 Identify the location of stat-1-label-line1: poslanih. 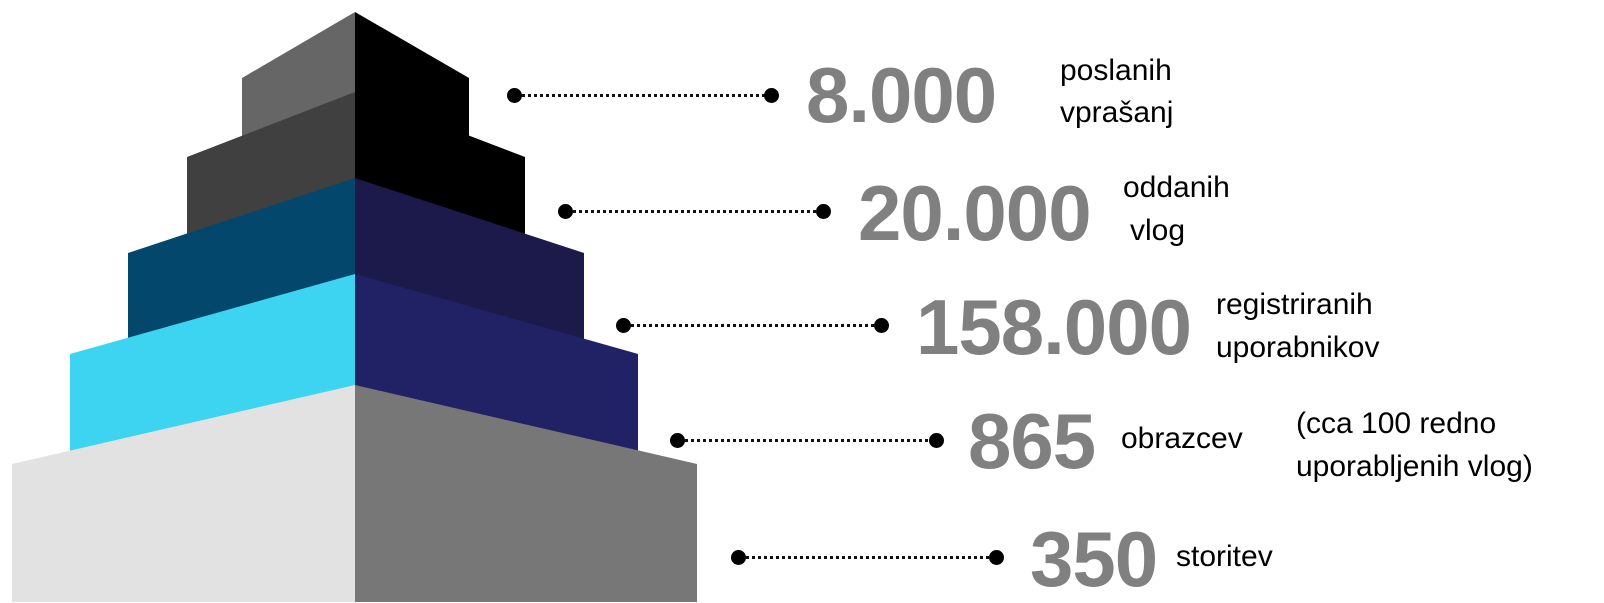
(1116, 70).